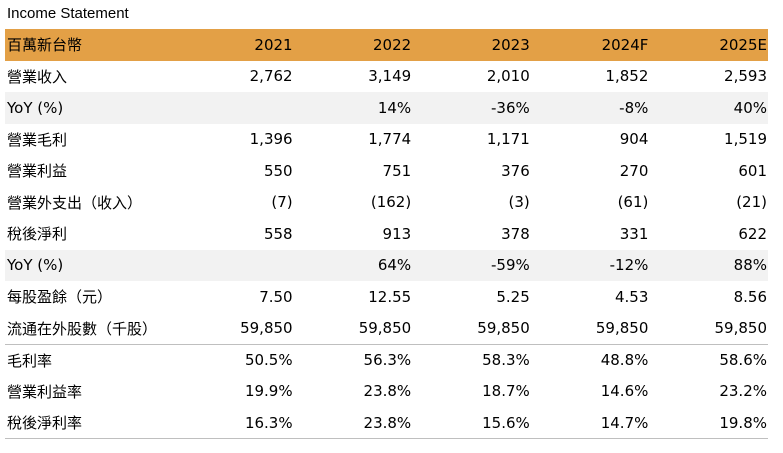  I want to click on table-cell: 23.2%, so click(743, 391).